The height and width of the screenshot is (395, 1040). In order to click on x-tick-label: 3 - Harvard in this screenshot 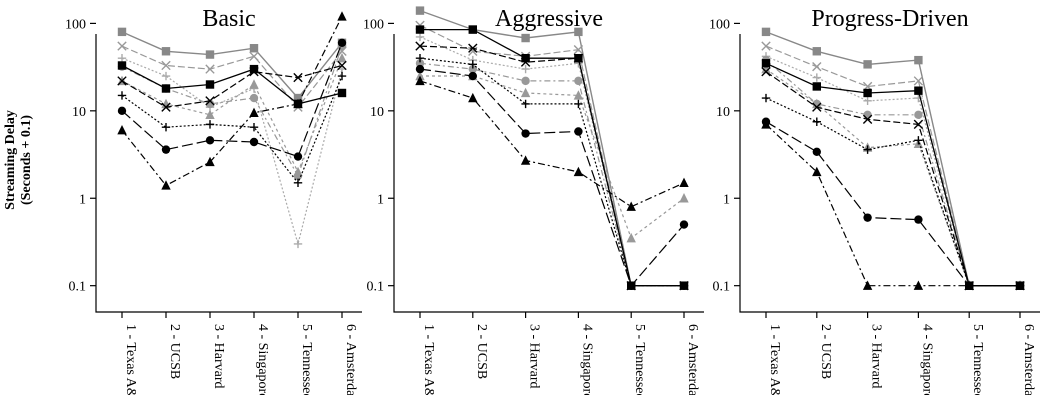, I will do `click(876, 356)`.